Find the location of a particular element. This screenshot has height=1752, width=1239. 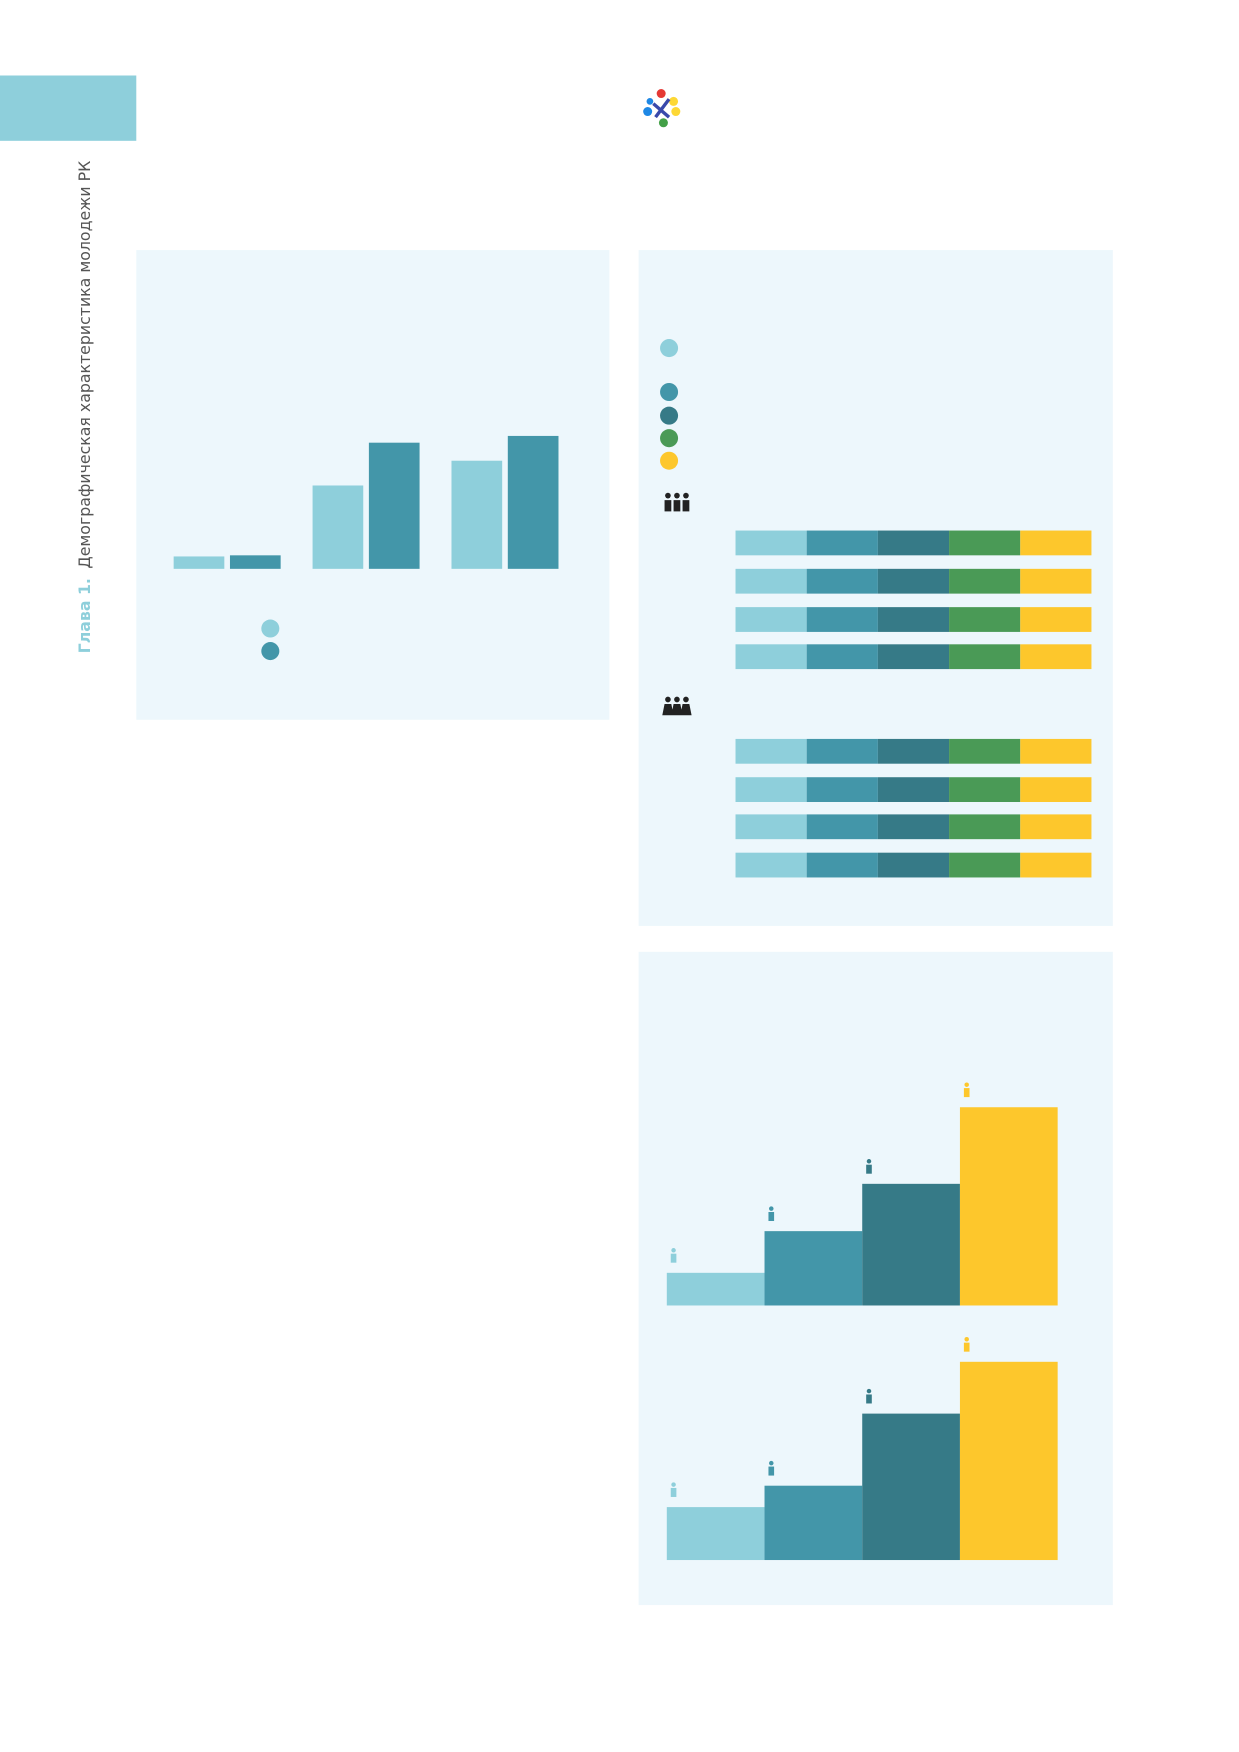

corner-tab is located at coordinates (68, 108).